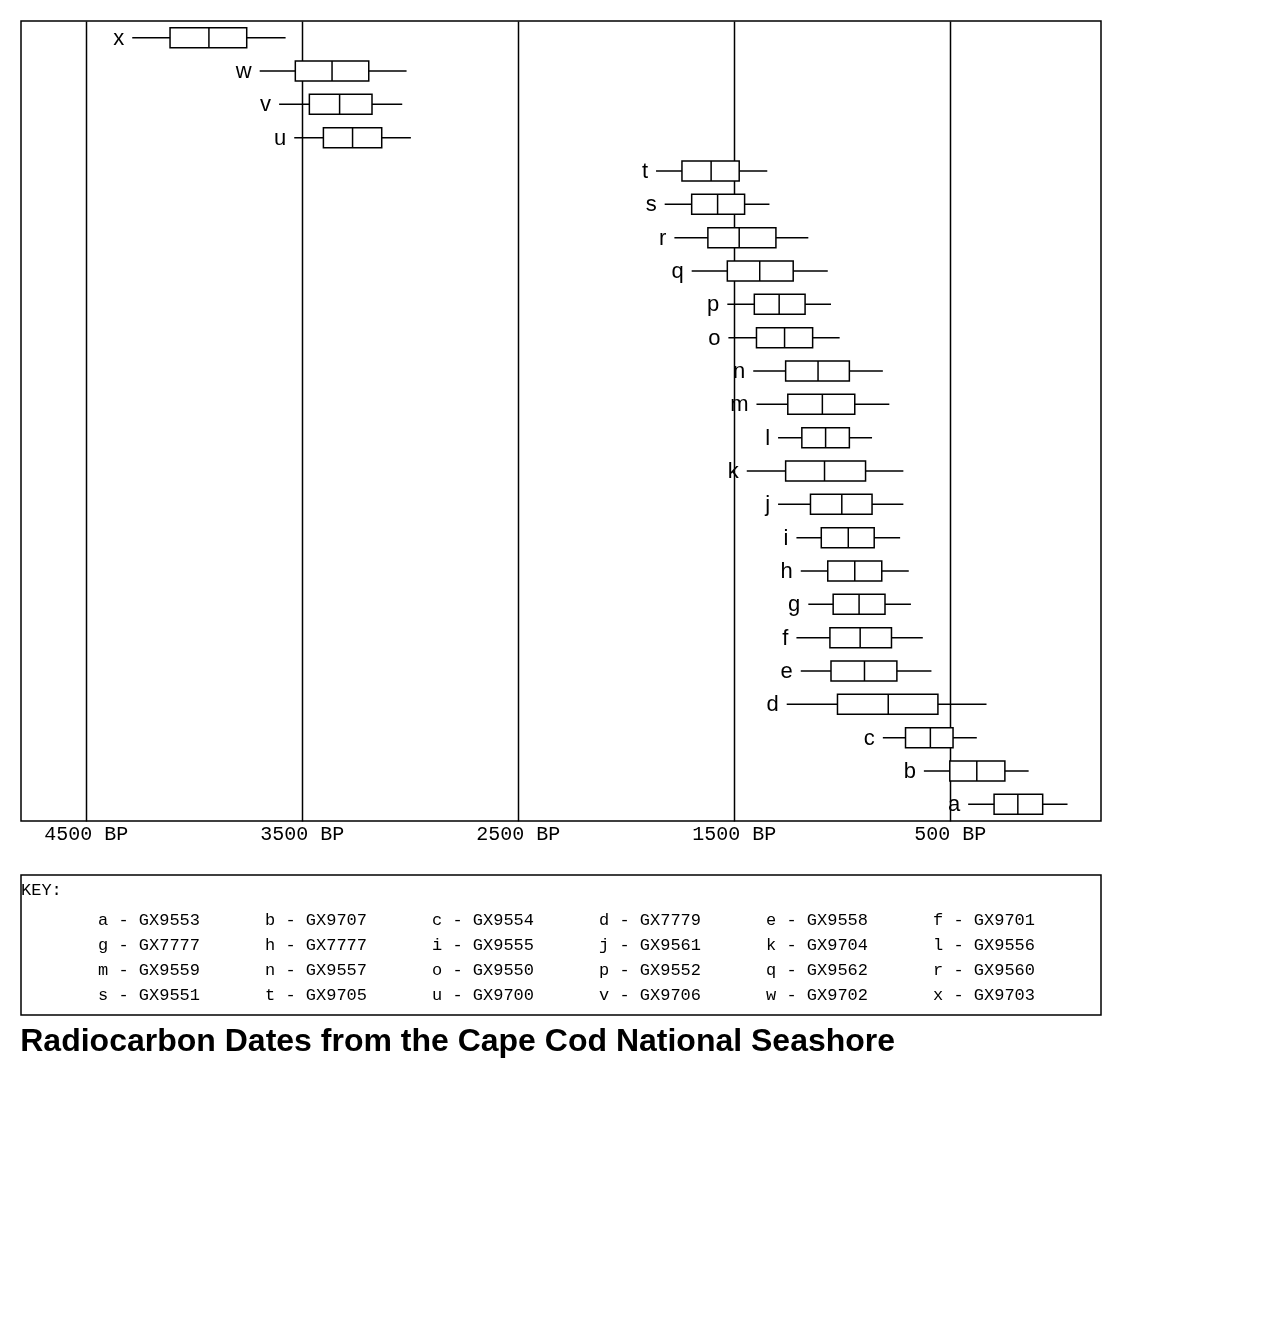  What do you see at coordinates (483, 970) in the screenshot?
I see `text: o - GX9550` at bounding box center [483, 970].